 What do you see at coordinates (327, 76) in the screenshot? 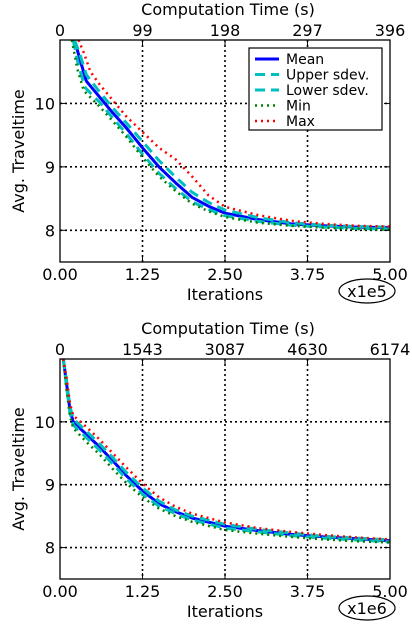
I see `legend-label: Upper sdev.` at bounding box center [327, 76].